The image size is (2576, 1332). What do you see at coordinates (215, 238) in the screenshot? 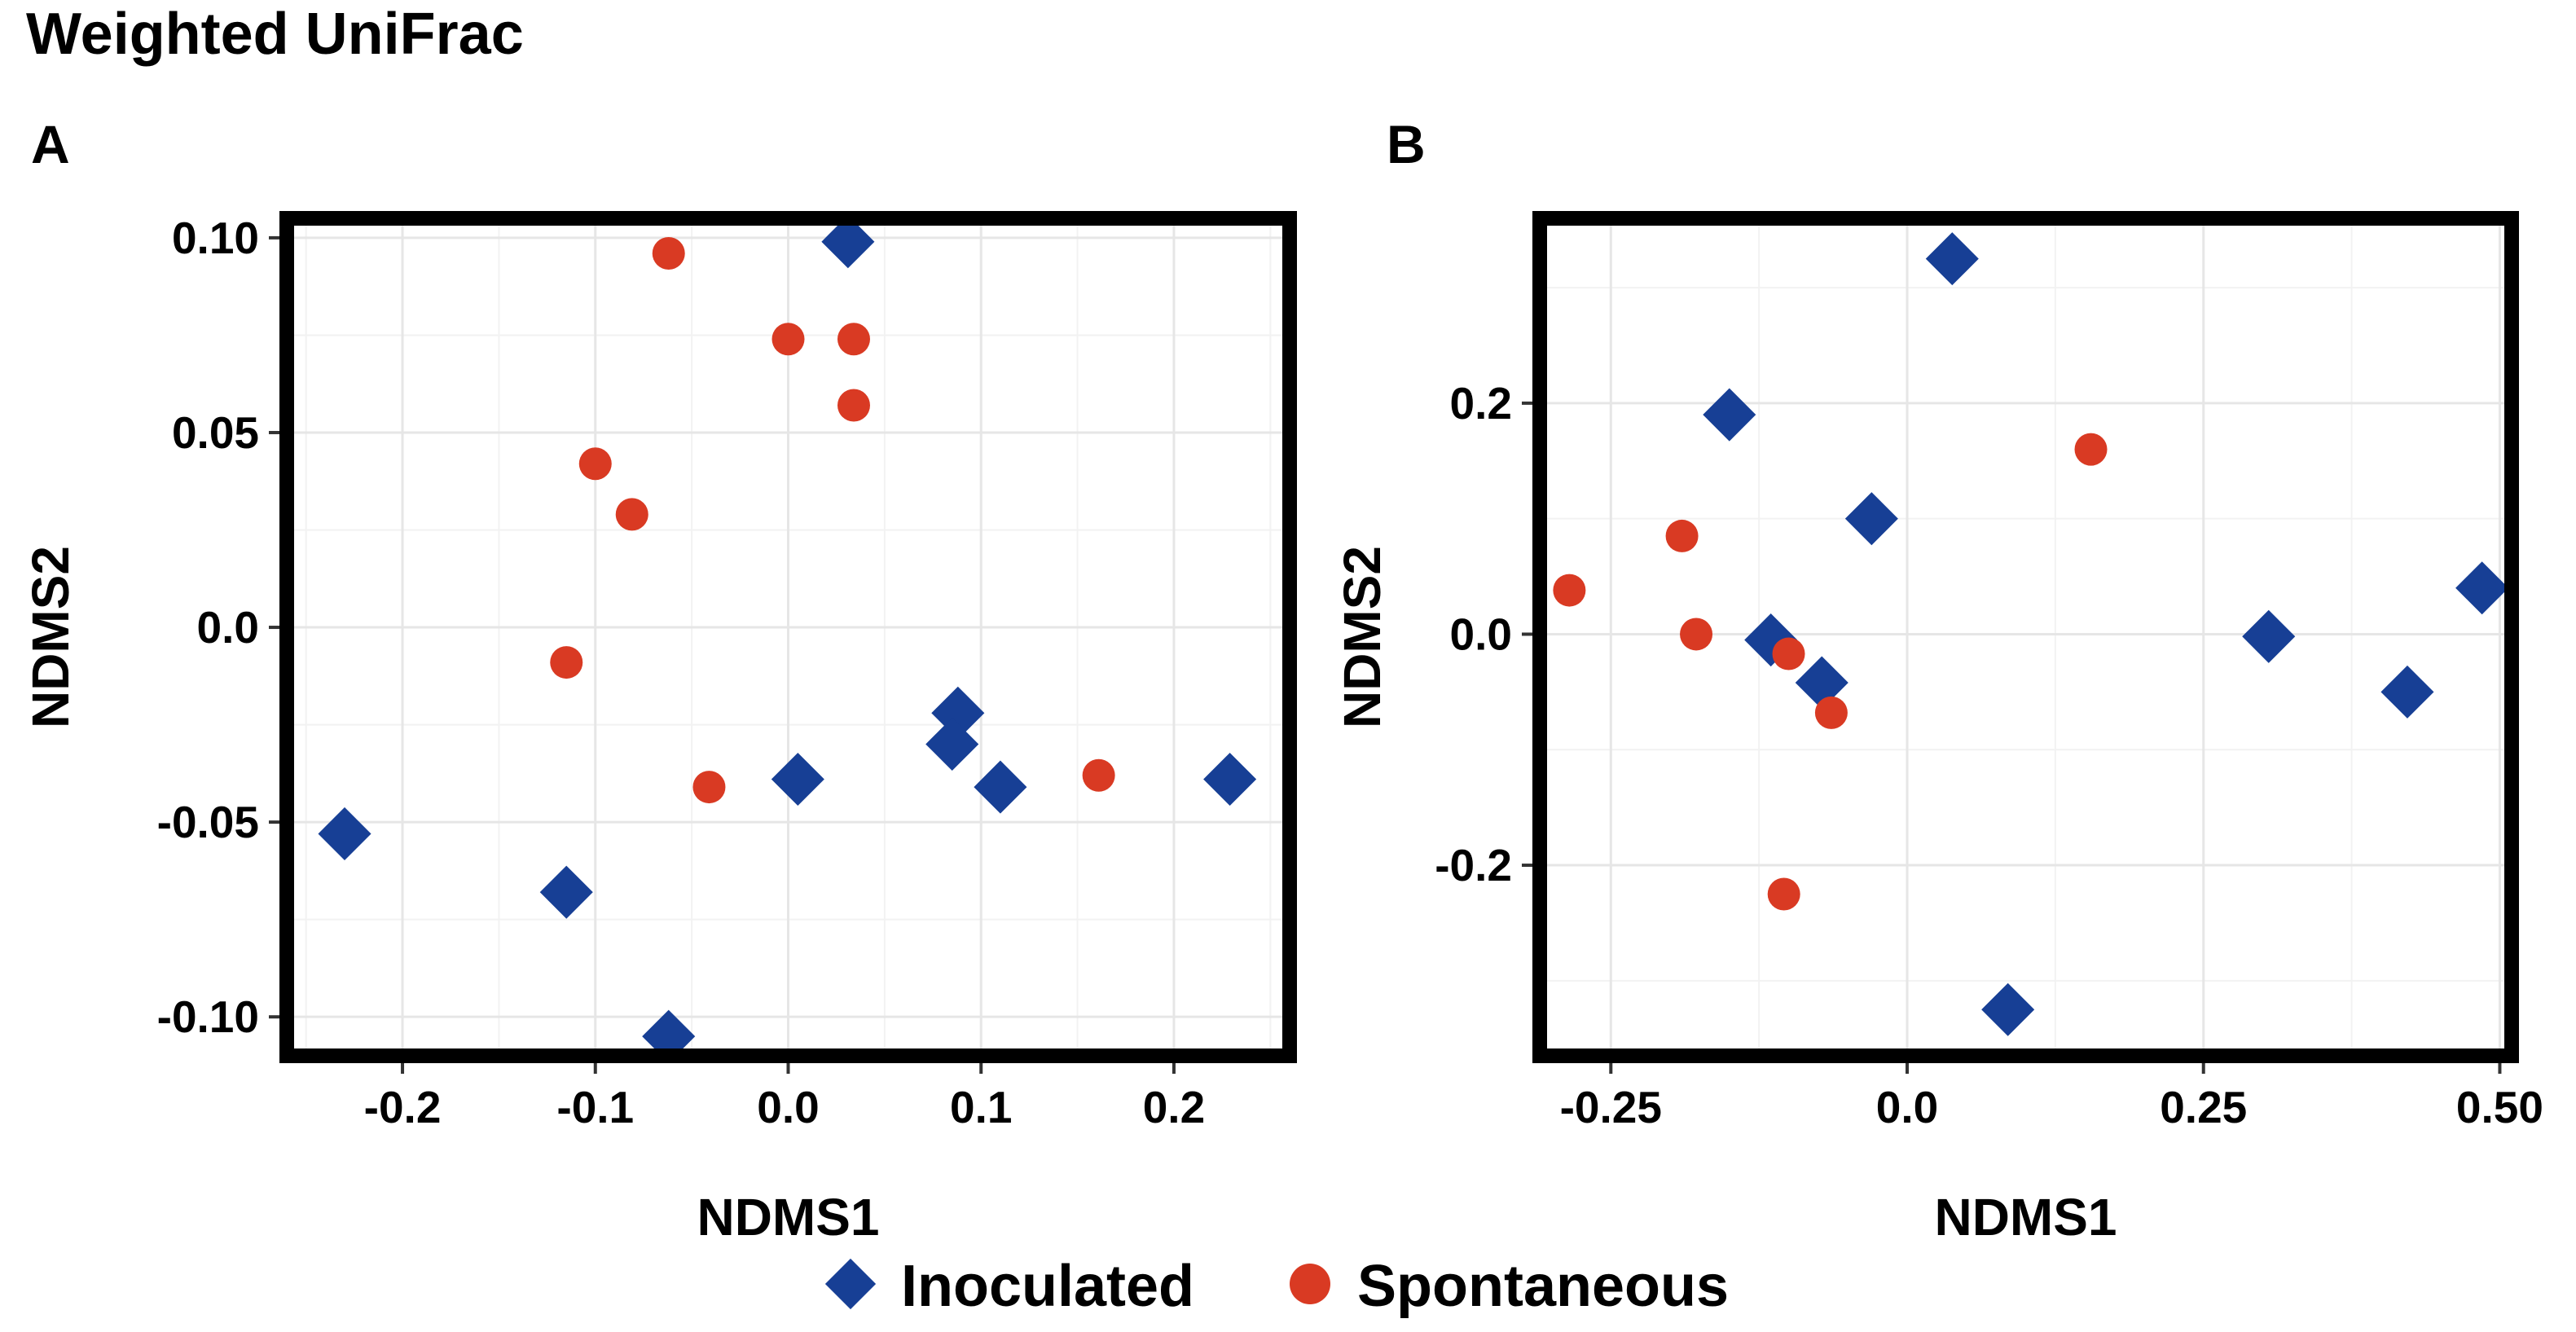
I see `y-tick-label: 0.10` at bounding box center [215, 238].